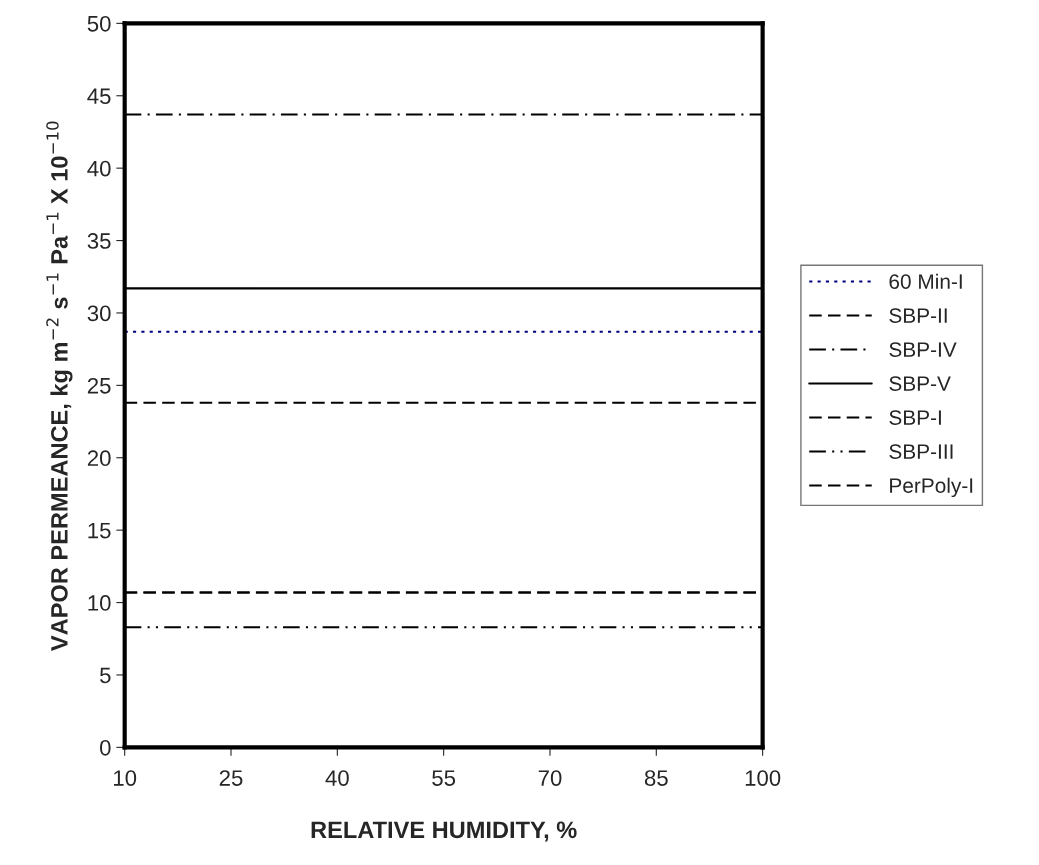 Image resolution: width=1039 pixels, height=865 pixels. What do you see at coordinates (99, 168) in the screenshot?
I see `y-tick-label: 40` at bounding box center [99, 168].